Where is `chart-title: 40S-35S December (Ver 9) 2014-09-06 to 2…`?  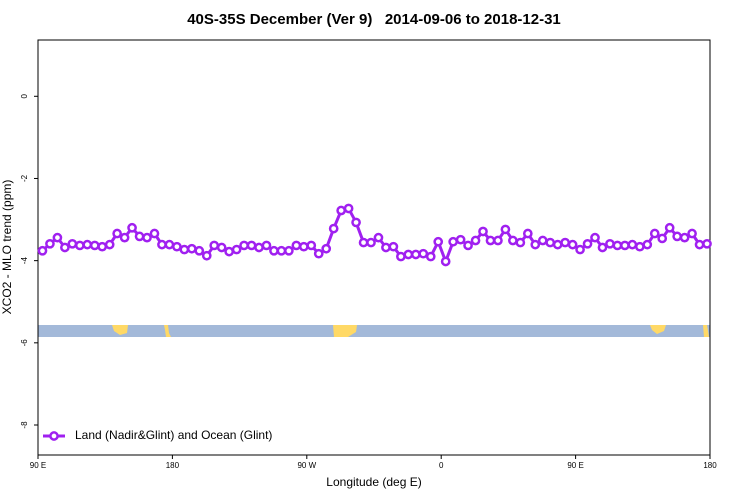
chart-title: 40S-35S December (Ver 9) 2014-09-06 to 2… is located at coordinates (374, 19).